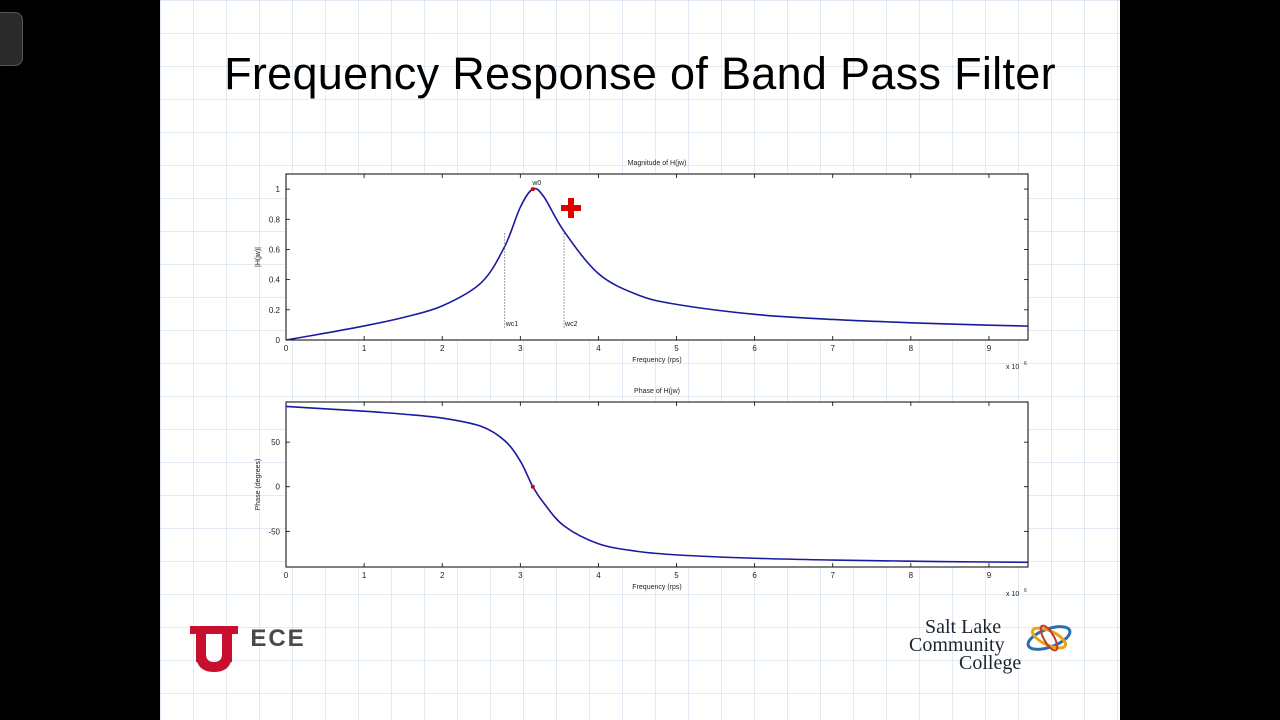 The image size is (1280, 720). What do you see at coordinates (598, 348) in the screenshot?
I see `chart1-xtick-label: 4` at bounding box center [598, 348].